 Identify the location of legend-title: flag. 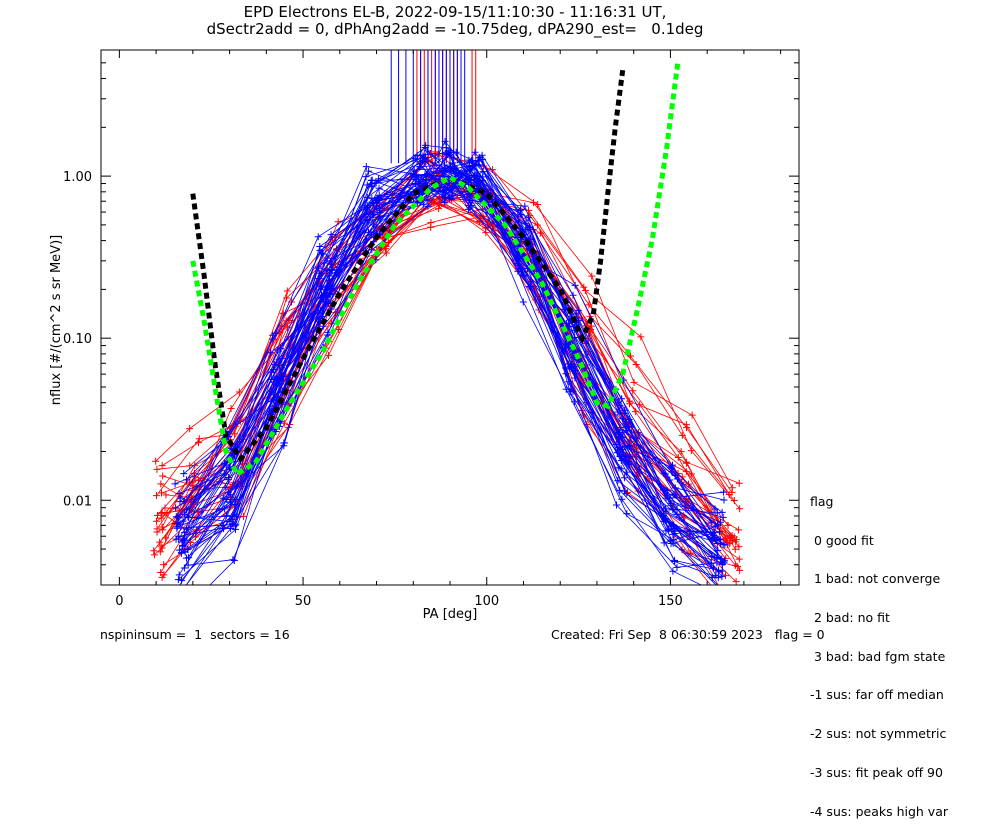
(822, 501).